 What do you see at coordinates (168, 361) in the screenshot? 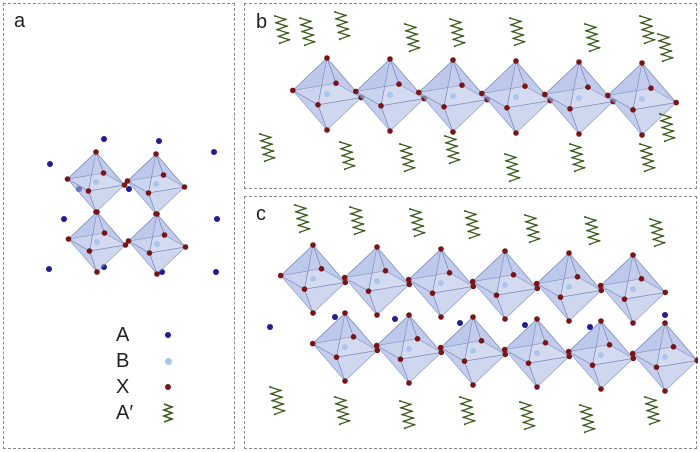
I see `light-blue-sphere-icon` at bounding box center [168, 361].